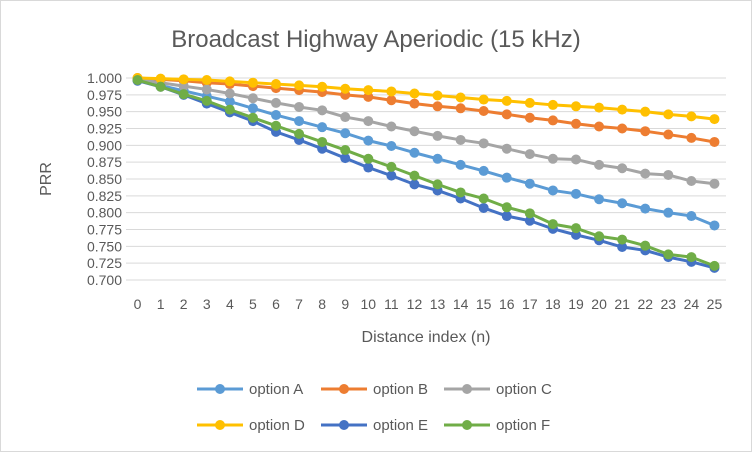 This screenshot has width=752, height=452. Describe the element at coordinates (497, 425) in the screenshot. I see `legend-item: option F` at that location.